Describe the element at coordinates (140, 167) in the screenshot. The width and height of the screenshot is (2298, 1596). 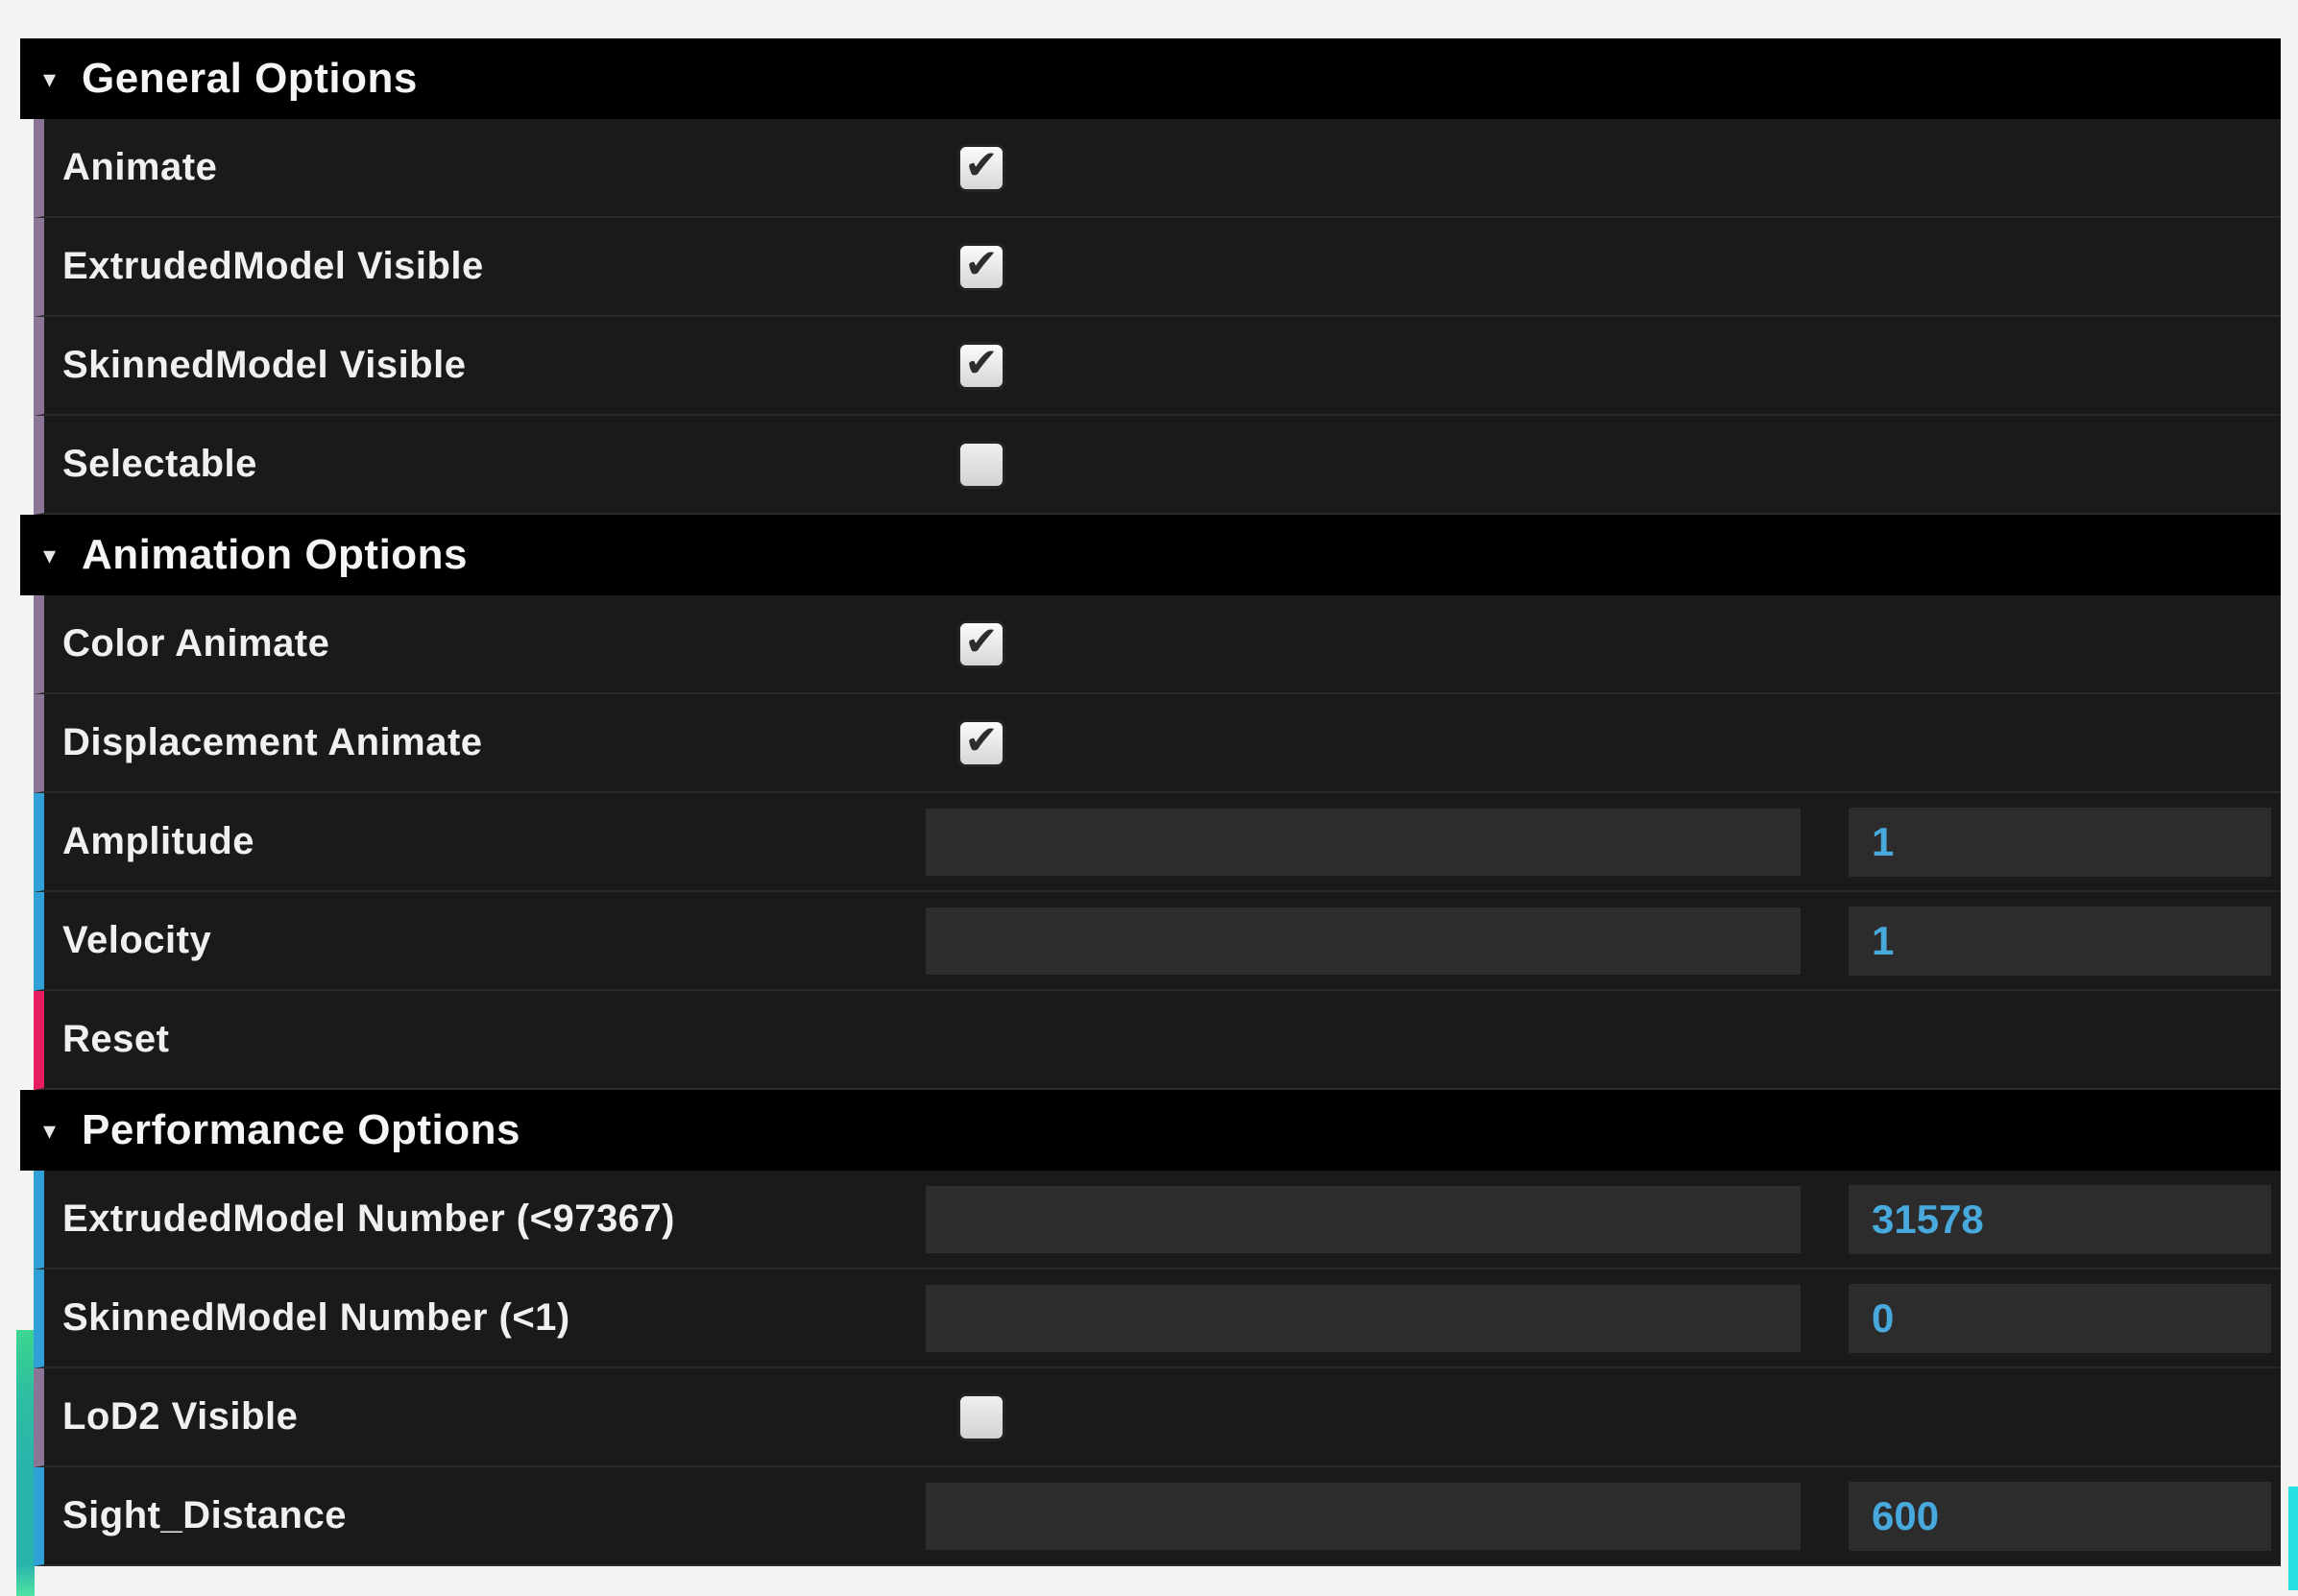
I see `row-label: Animate` at that location.